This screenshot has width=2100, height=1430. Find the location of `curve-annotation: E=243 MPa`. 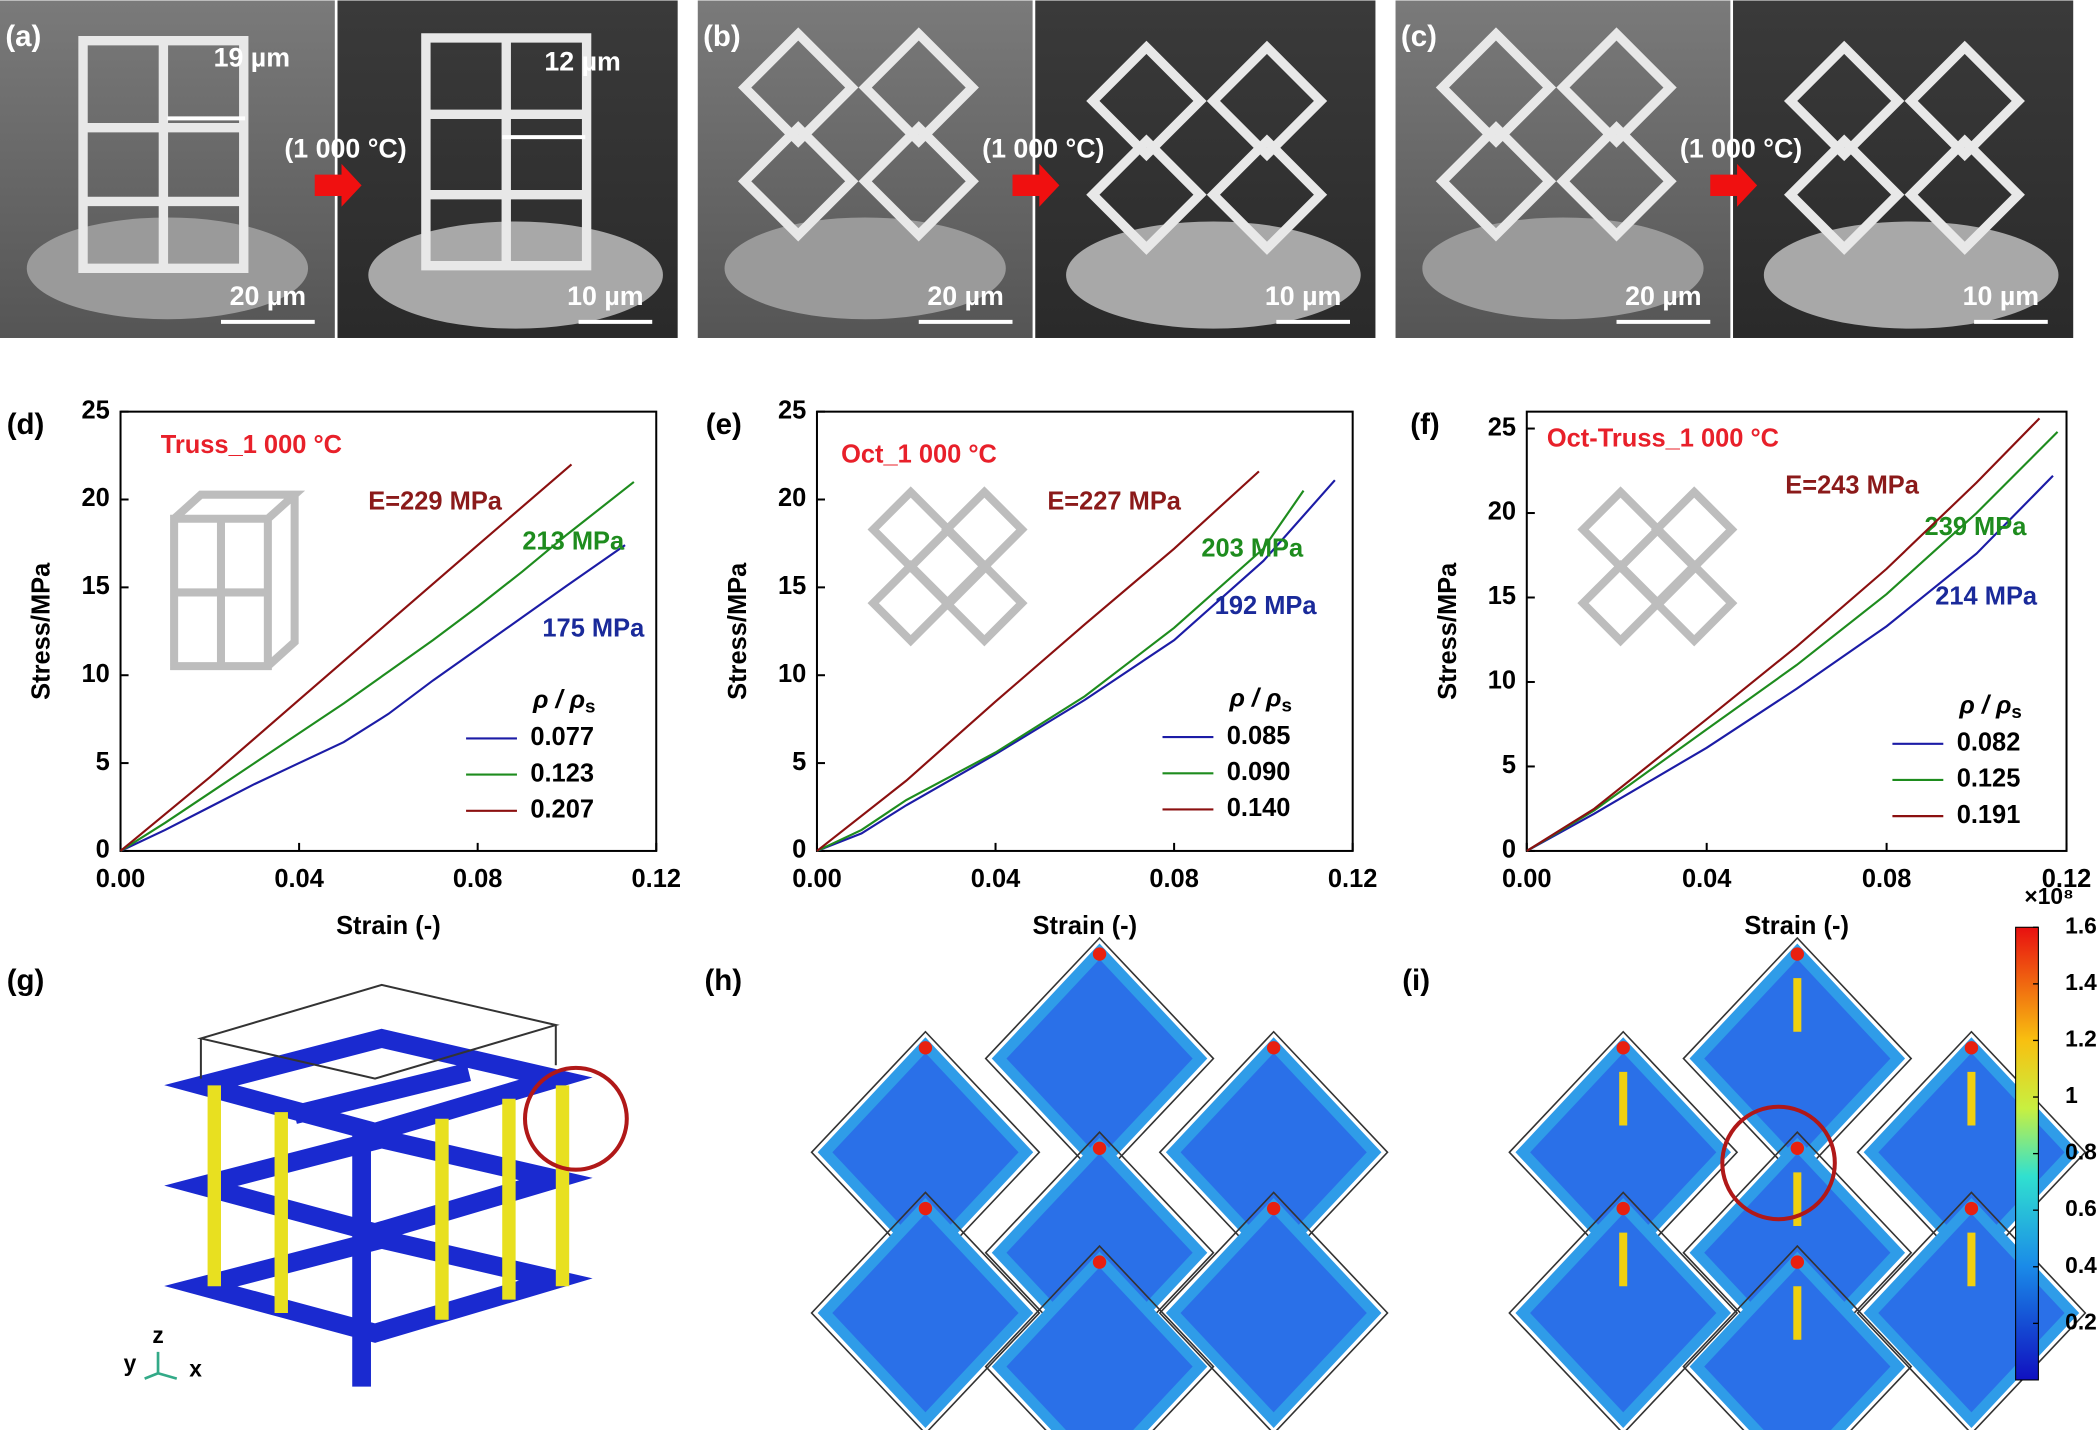

curve-annotation: E=243 MPa is located at coordinates (1852, 485).